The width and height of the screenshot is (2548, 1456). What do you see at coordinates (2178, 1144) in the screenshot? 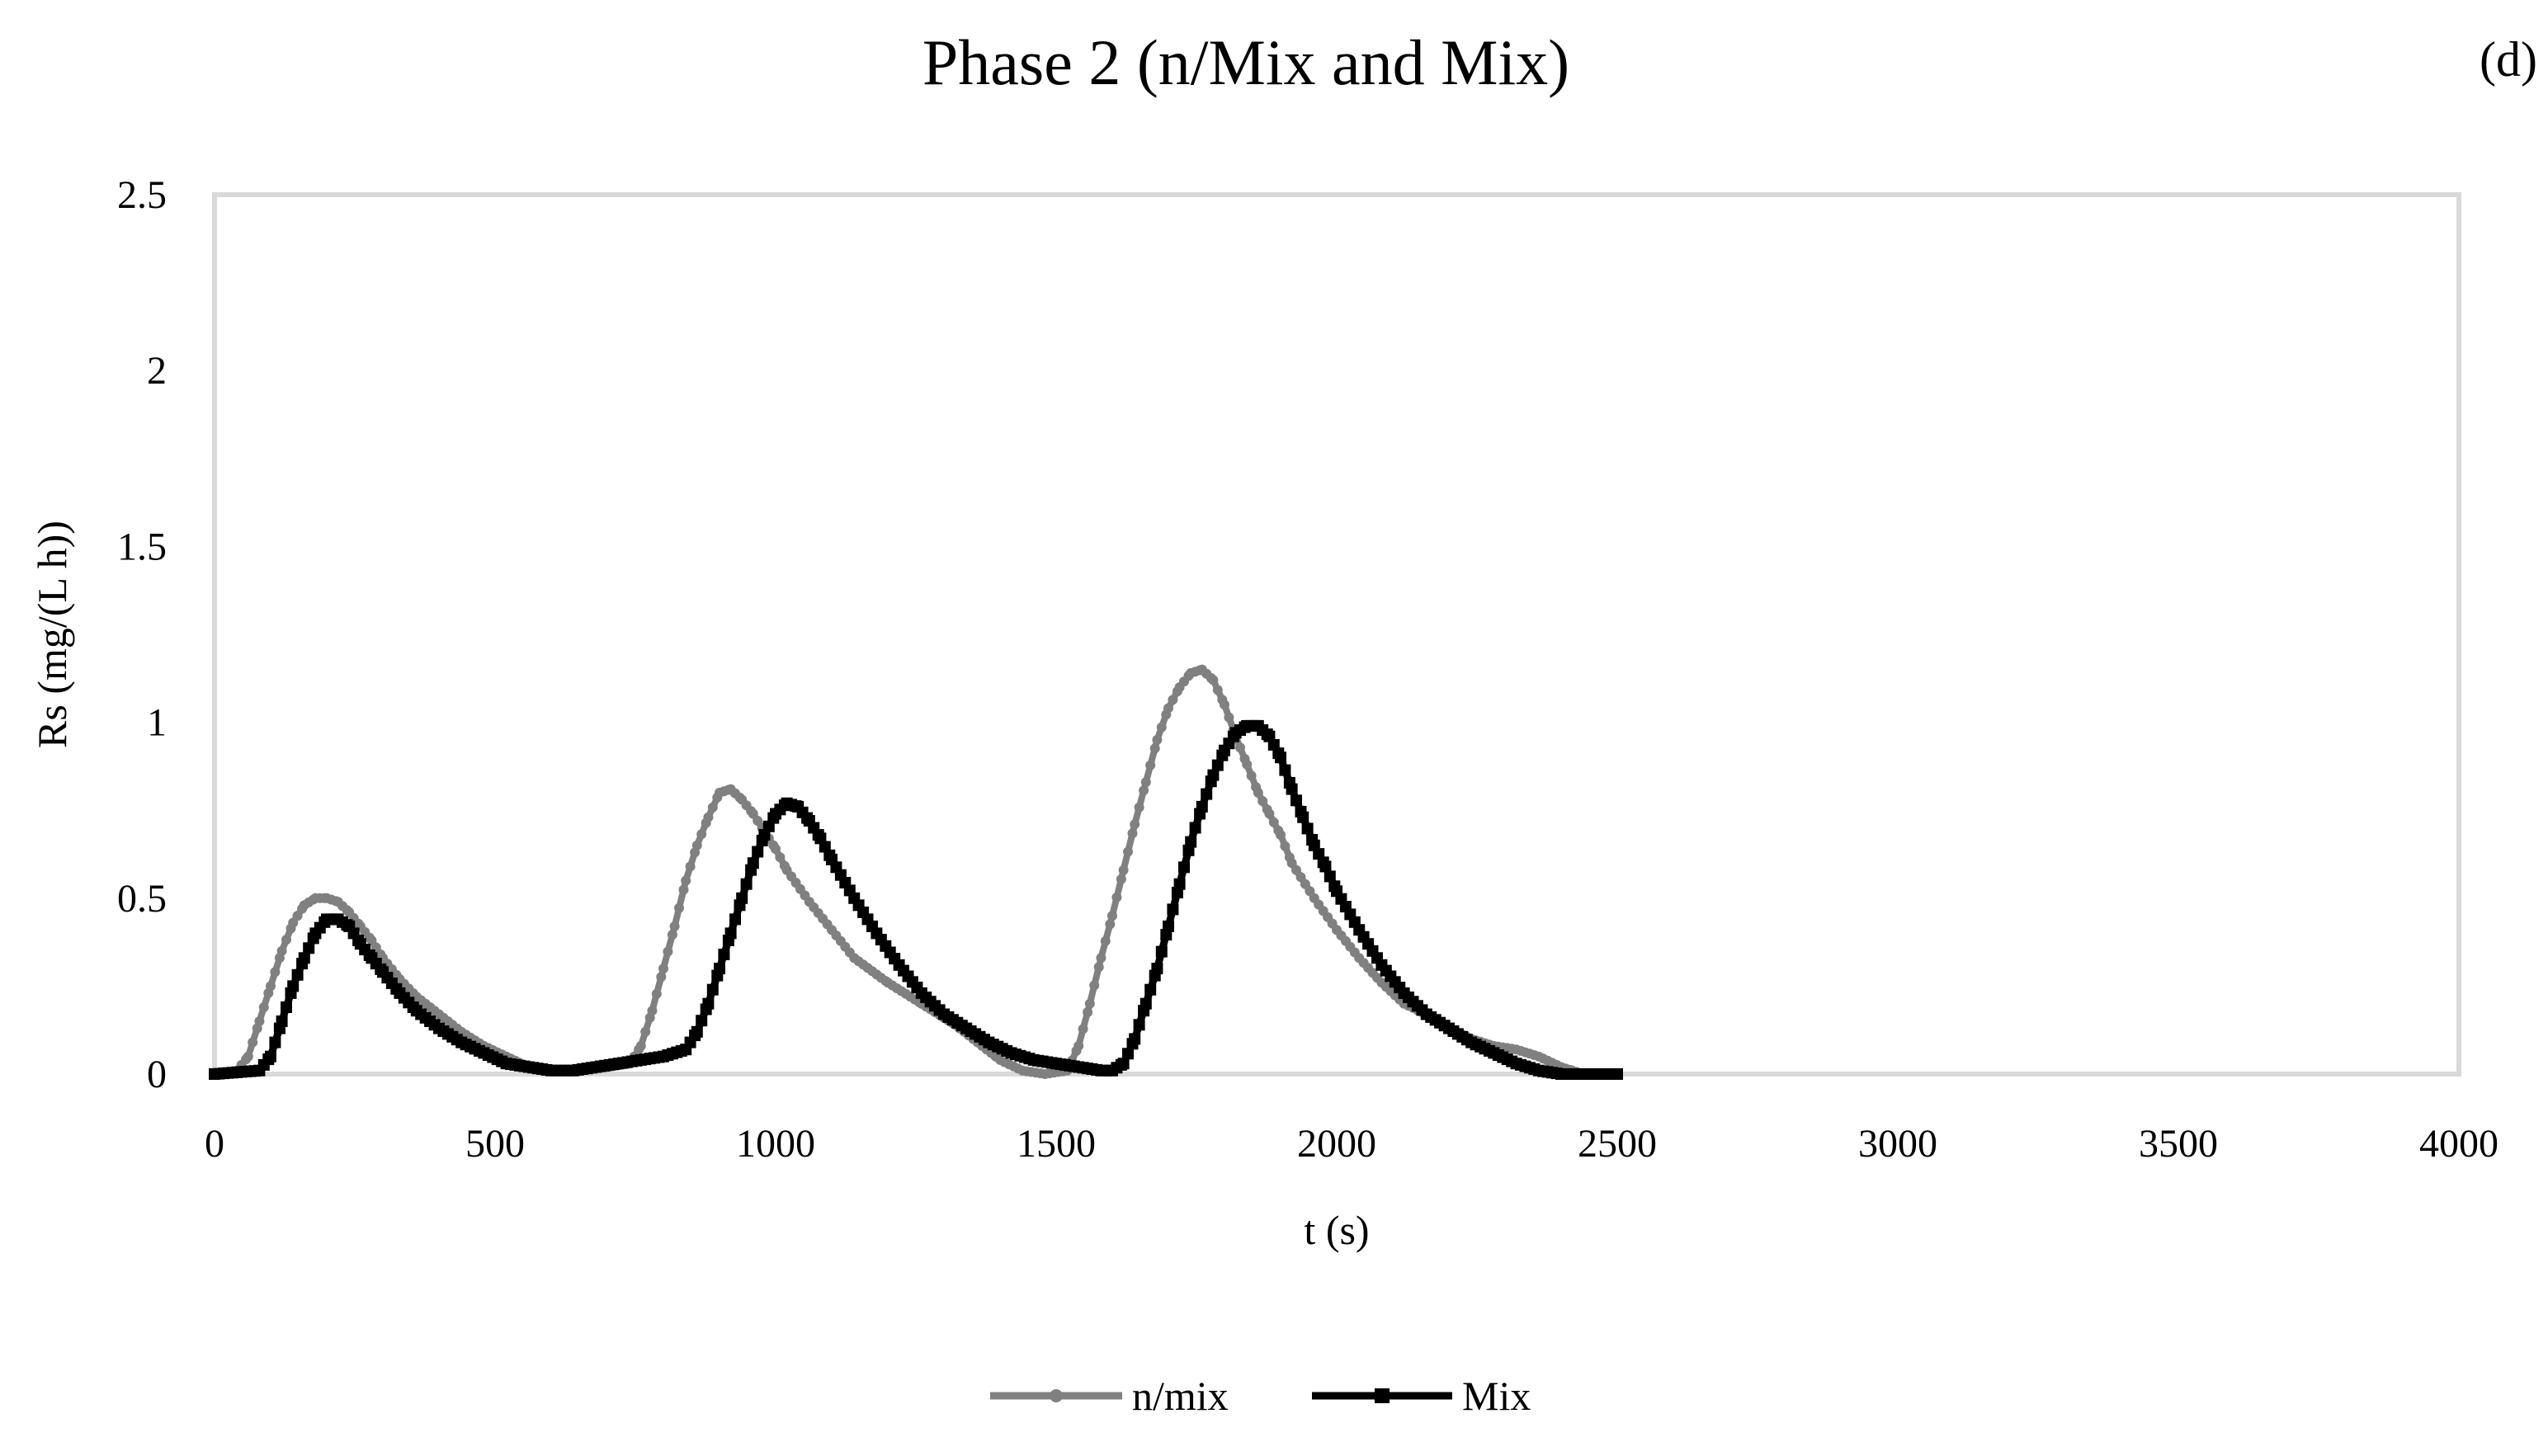
I see `x-tick-label: 3500` at bounding box center [2178, 1144].